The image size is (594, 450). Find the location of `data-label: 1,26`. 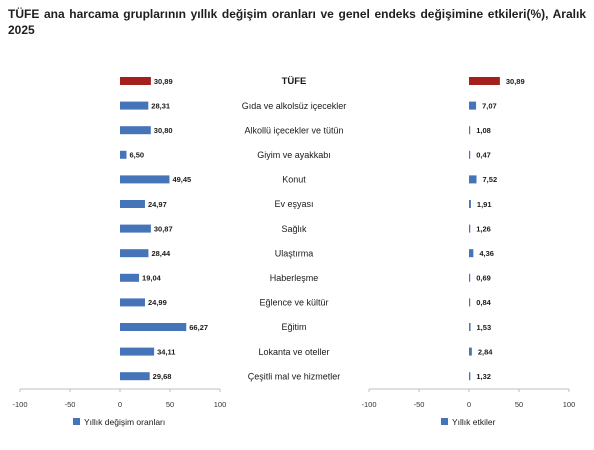

data-label: 1,26 is located at coordinates (483, 228).